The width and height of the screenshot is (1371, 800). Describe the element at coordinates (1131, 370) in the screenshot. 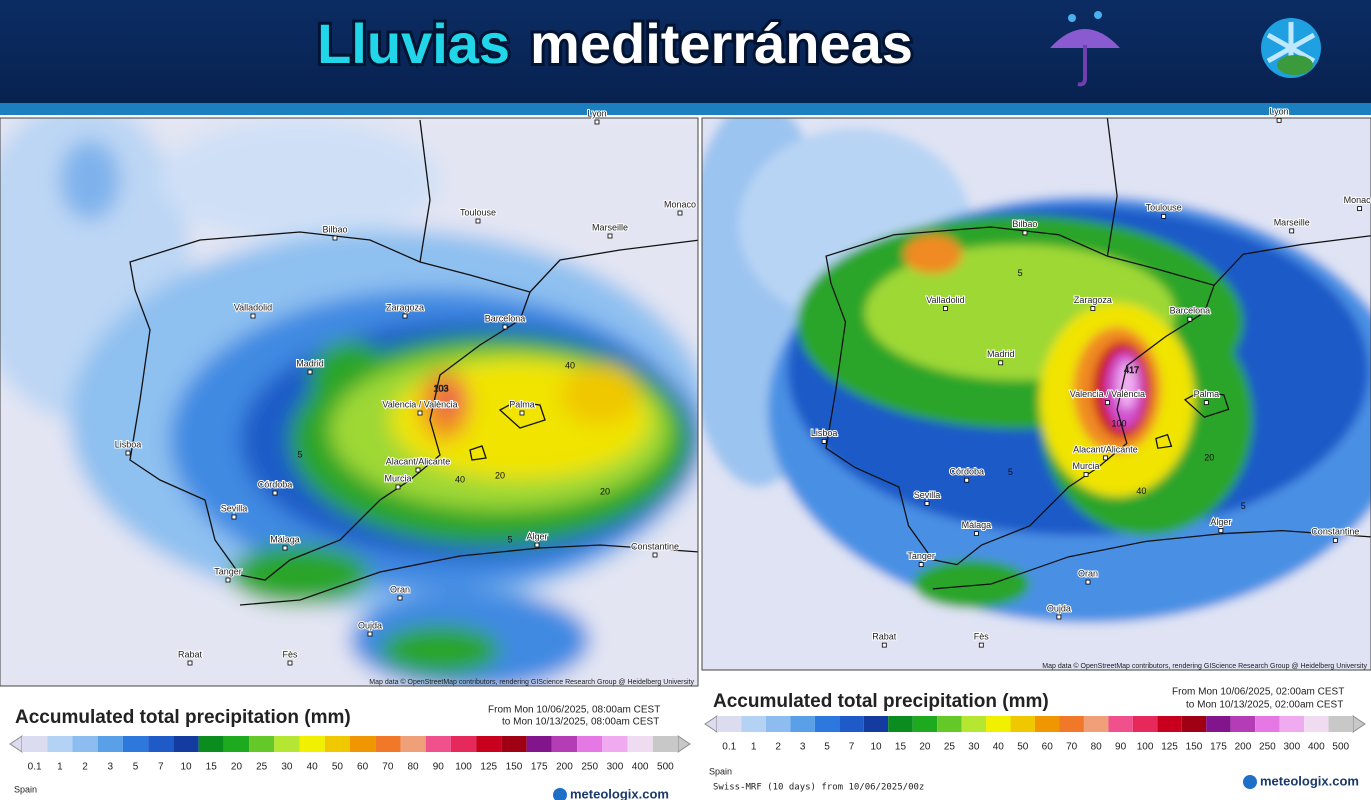

I see `contour-label: 417` at that location.